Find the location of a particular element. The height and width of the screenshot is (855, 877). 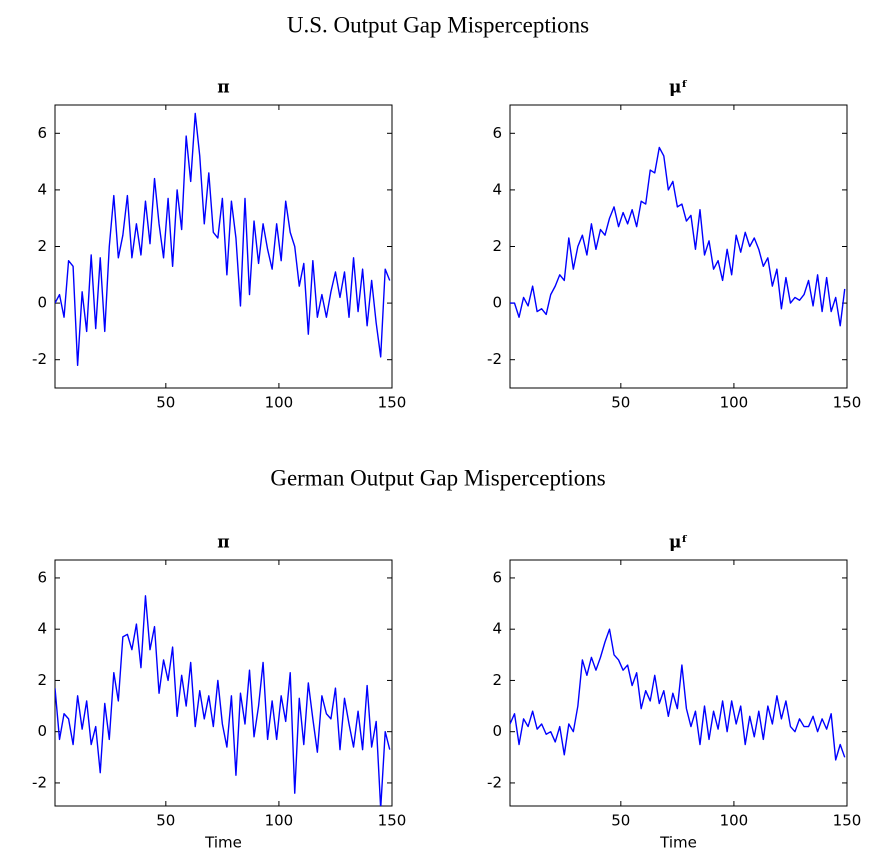

section-heading: U.S. Output Gap Misperceptions is located at coordinates (438, 24).